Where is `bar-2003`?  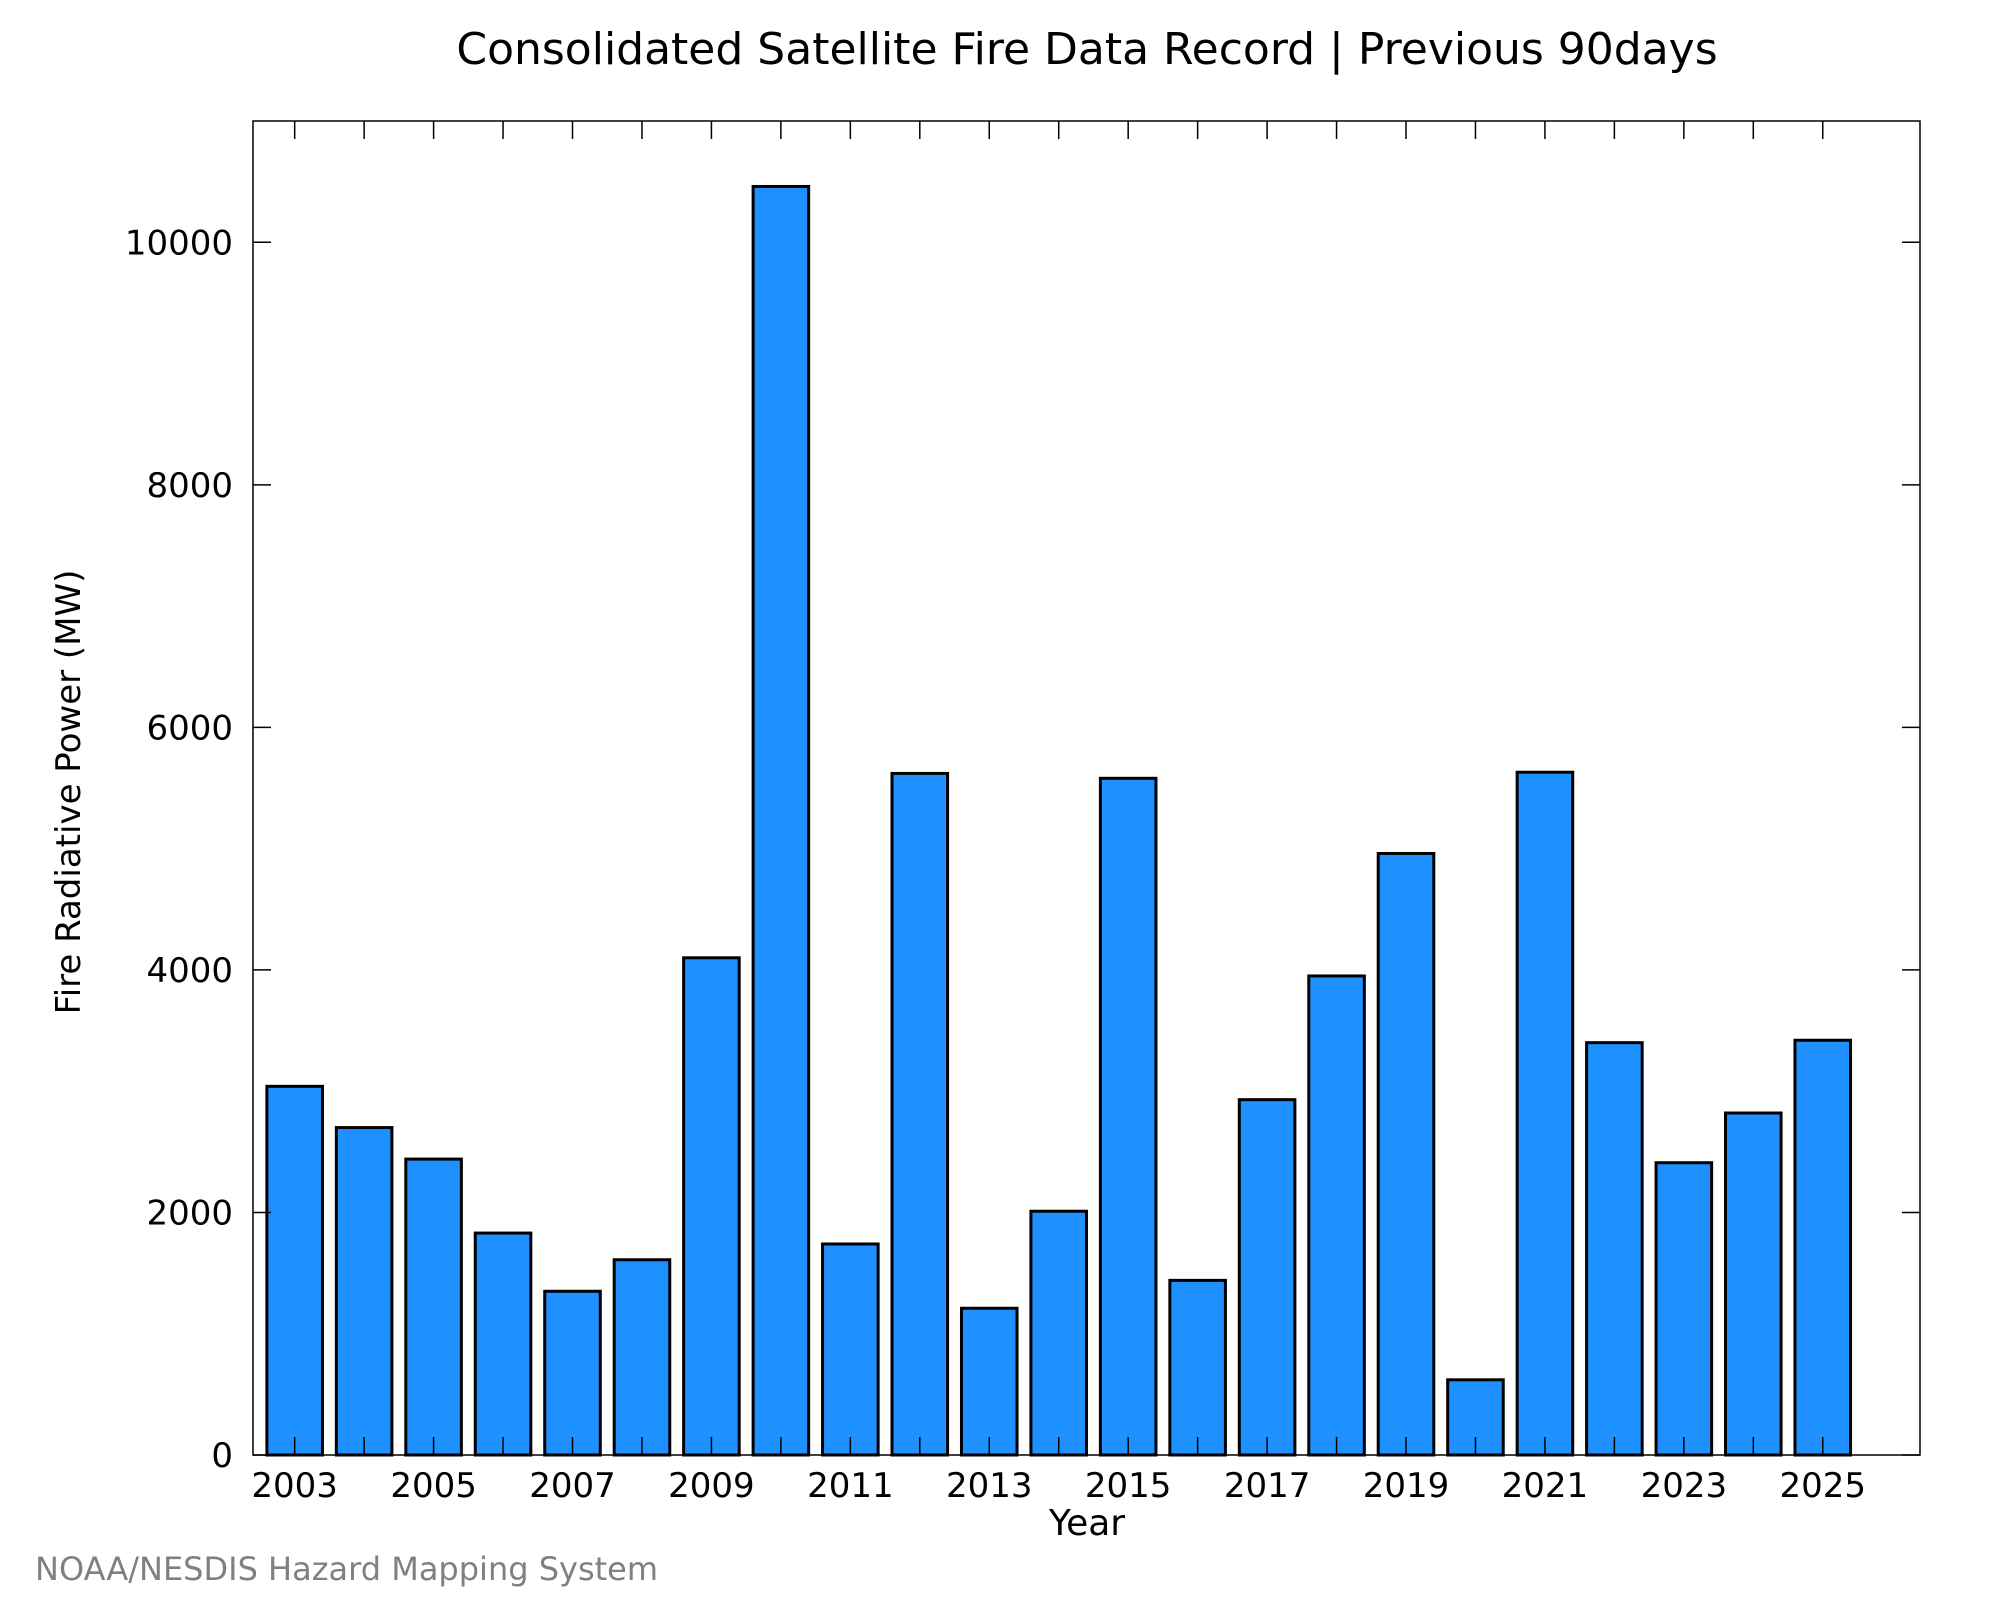
bar-2003 is located at coordinates (294, 1270).